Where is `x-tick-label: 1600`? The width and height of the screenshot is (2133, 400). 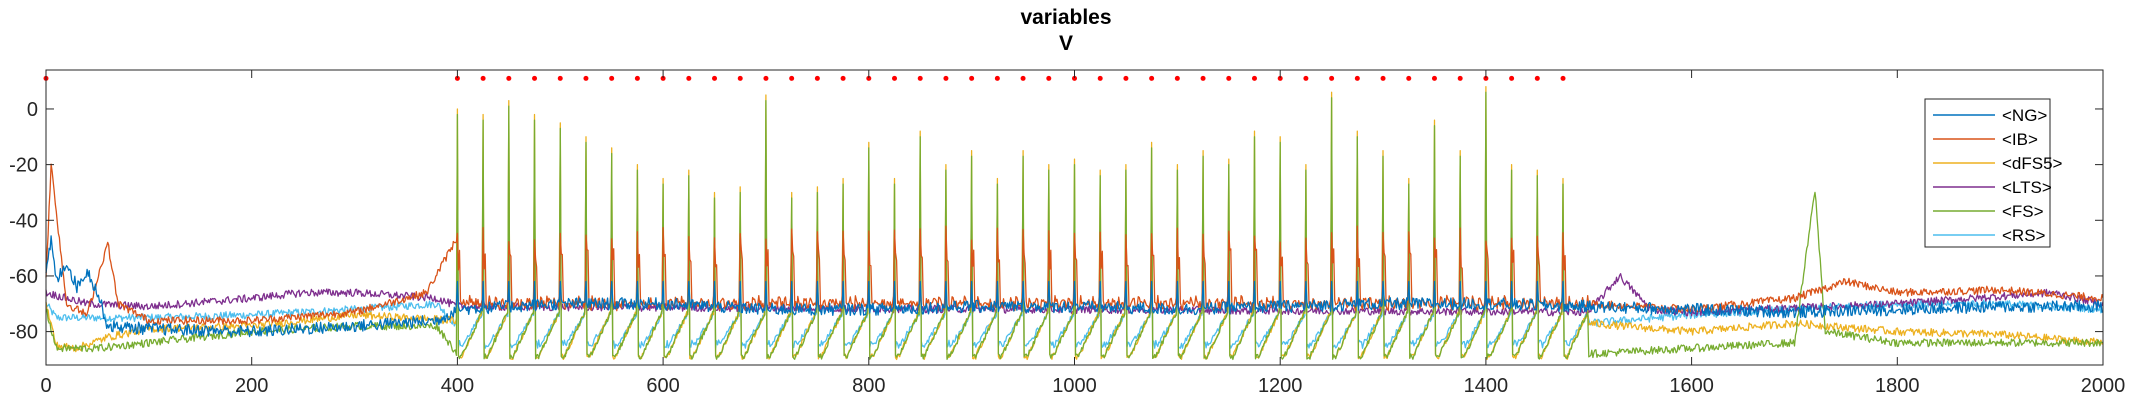
x-tick-label: 1600 is located at coordinates (1691, 386).